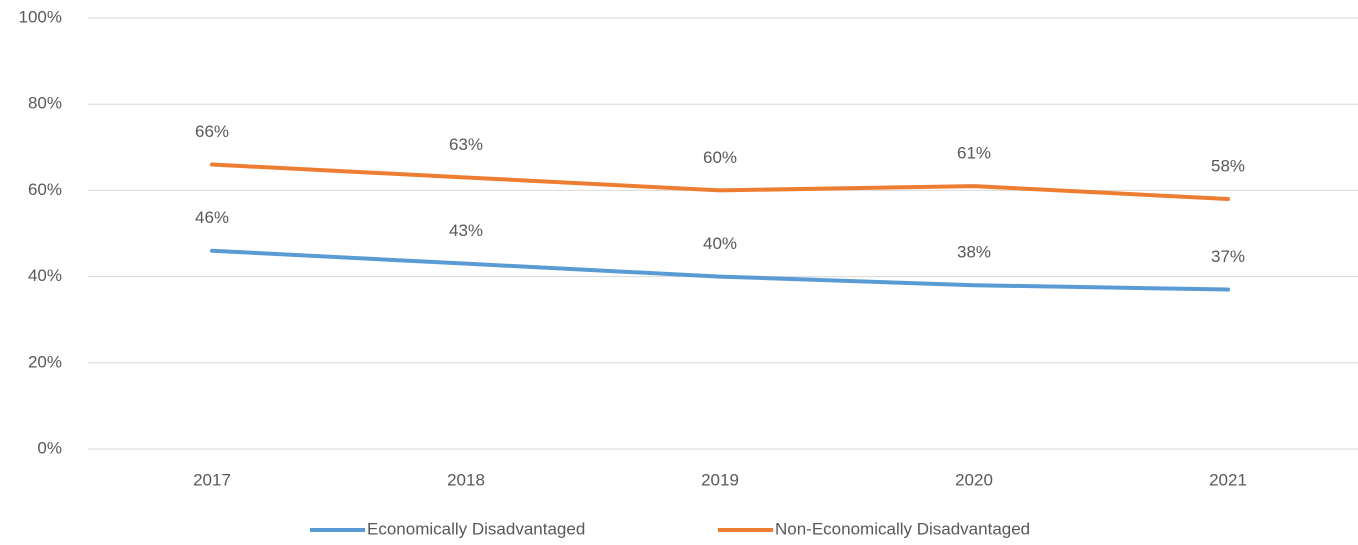  I want to click on legend-label: Economically Disadvantaged, so click(476, 528).